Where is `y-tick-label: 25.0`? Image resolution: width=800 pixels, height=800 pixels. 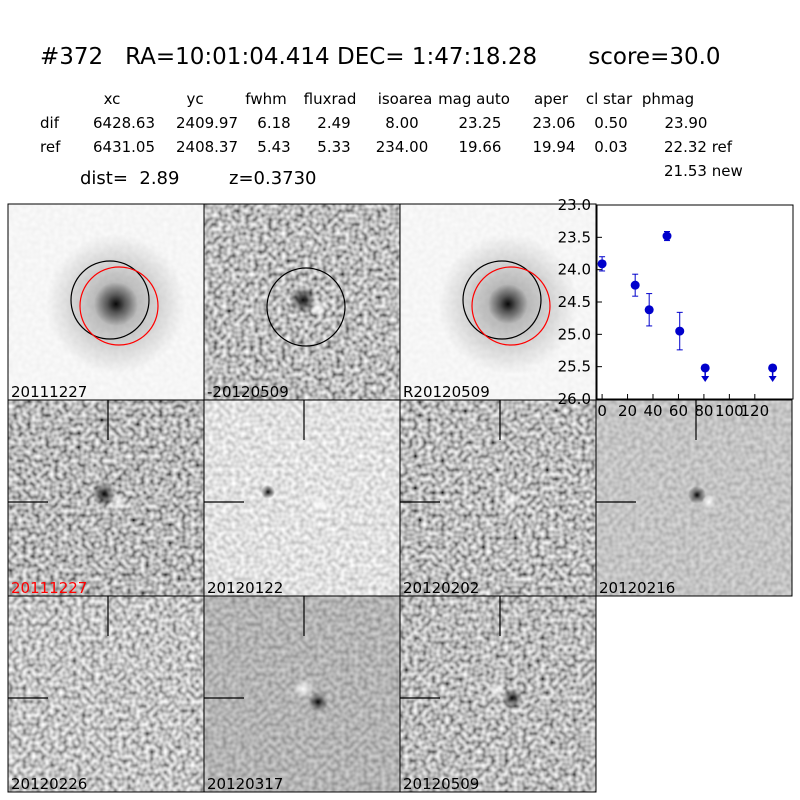 y-tick-label: 25.0 is located at coordinates (574, 334).